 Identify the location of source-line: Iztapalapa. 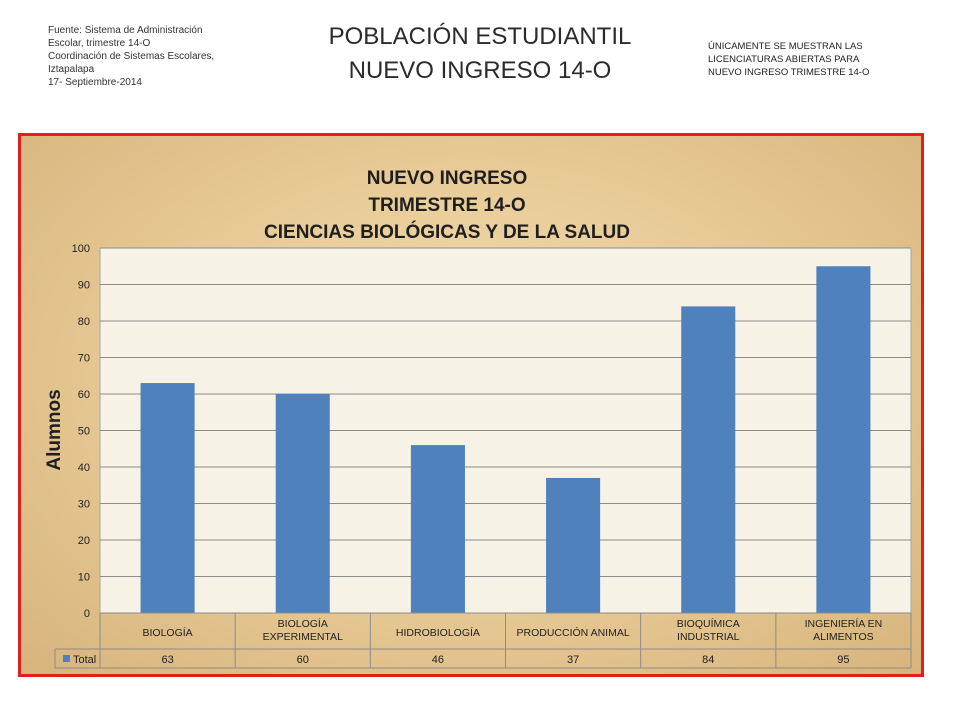
(71, 69).